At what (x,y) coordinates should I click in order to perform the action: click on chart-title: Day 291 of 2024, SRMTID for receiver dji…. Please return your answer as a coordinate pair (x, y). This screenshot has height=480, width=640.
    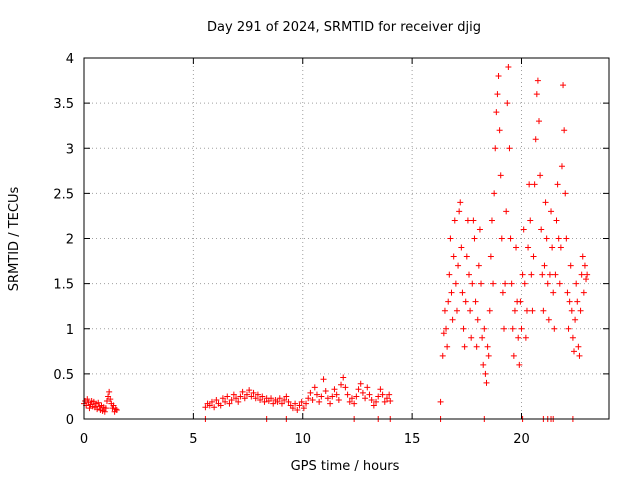
    Looking at the image, I should click on (344, 27).